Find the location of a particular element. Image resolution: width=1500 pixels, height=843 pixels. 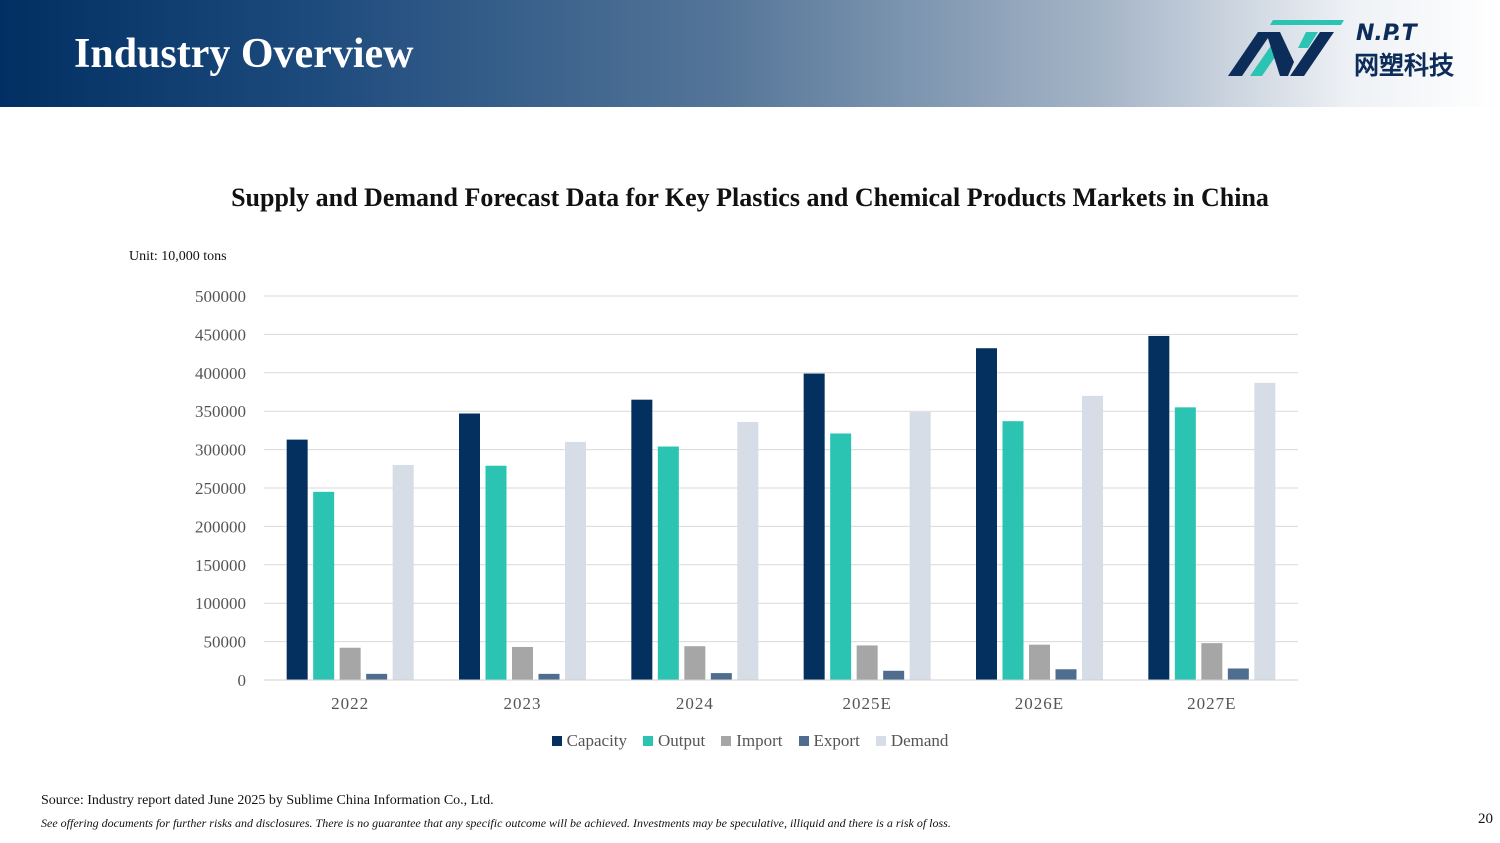

y-tick-label: 200000 is located at coordinates (220, 526).